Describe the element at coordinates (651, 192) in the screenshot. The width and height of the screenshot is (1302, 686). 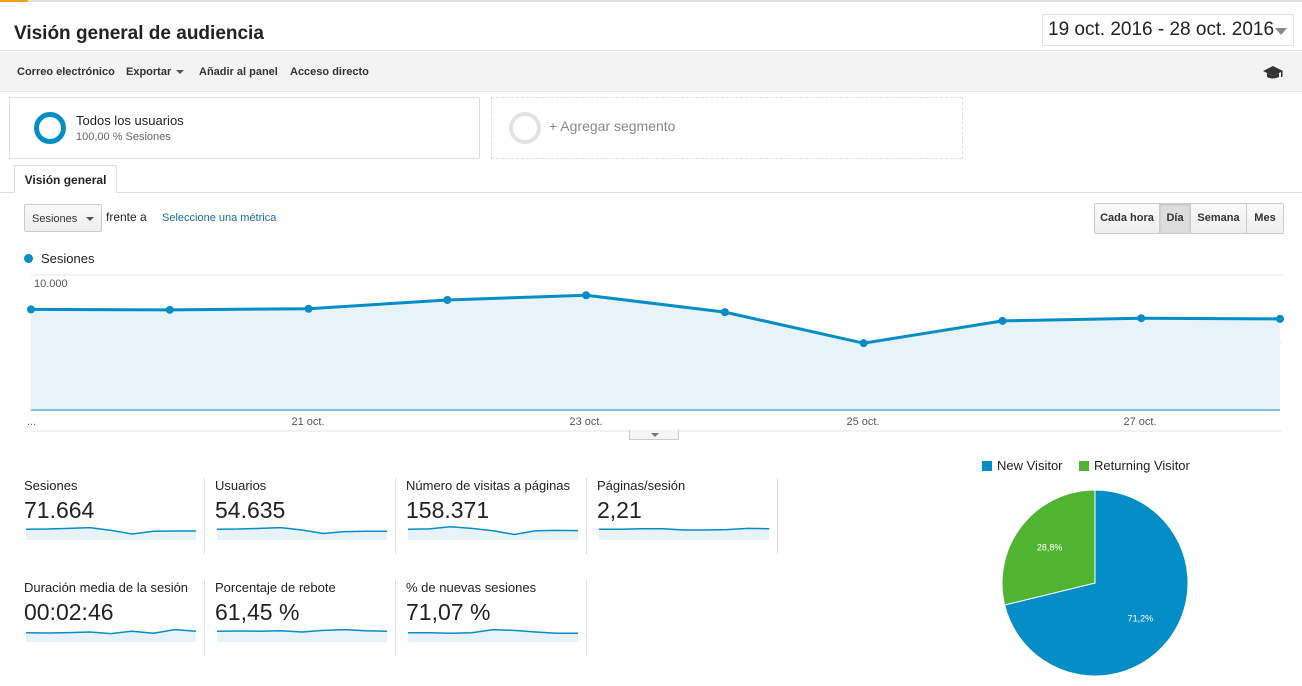
I see `tabs-divider` at that location.